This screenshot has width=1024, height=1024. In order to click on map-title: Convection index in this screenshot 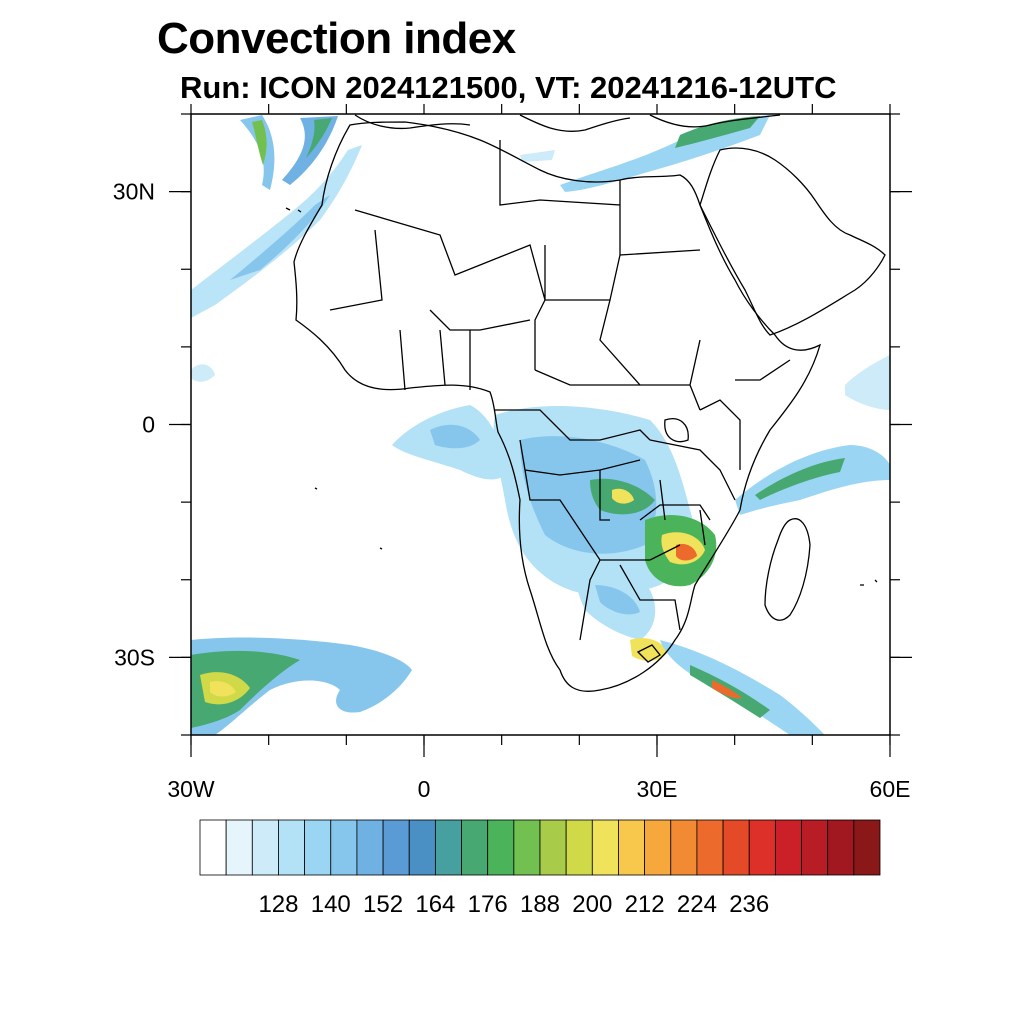, I will do `click(336, 38)`.